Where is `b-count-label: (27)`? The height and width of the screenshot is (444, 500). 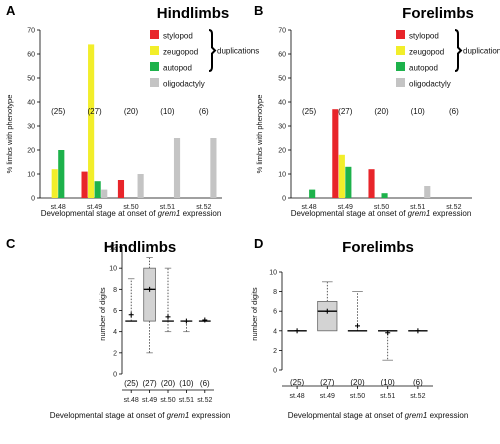 b-count-label: (27) is located at coordinates (345, 111).